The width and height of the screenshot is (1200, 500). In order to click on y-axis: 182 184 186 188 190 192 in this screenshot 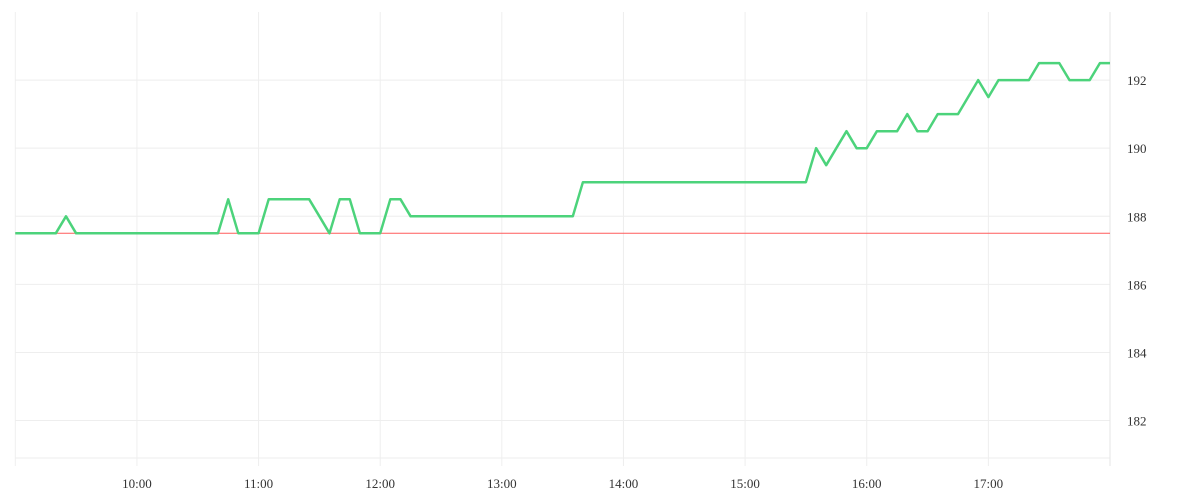, I will do `click(1137, 250)`.